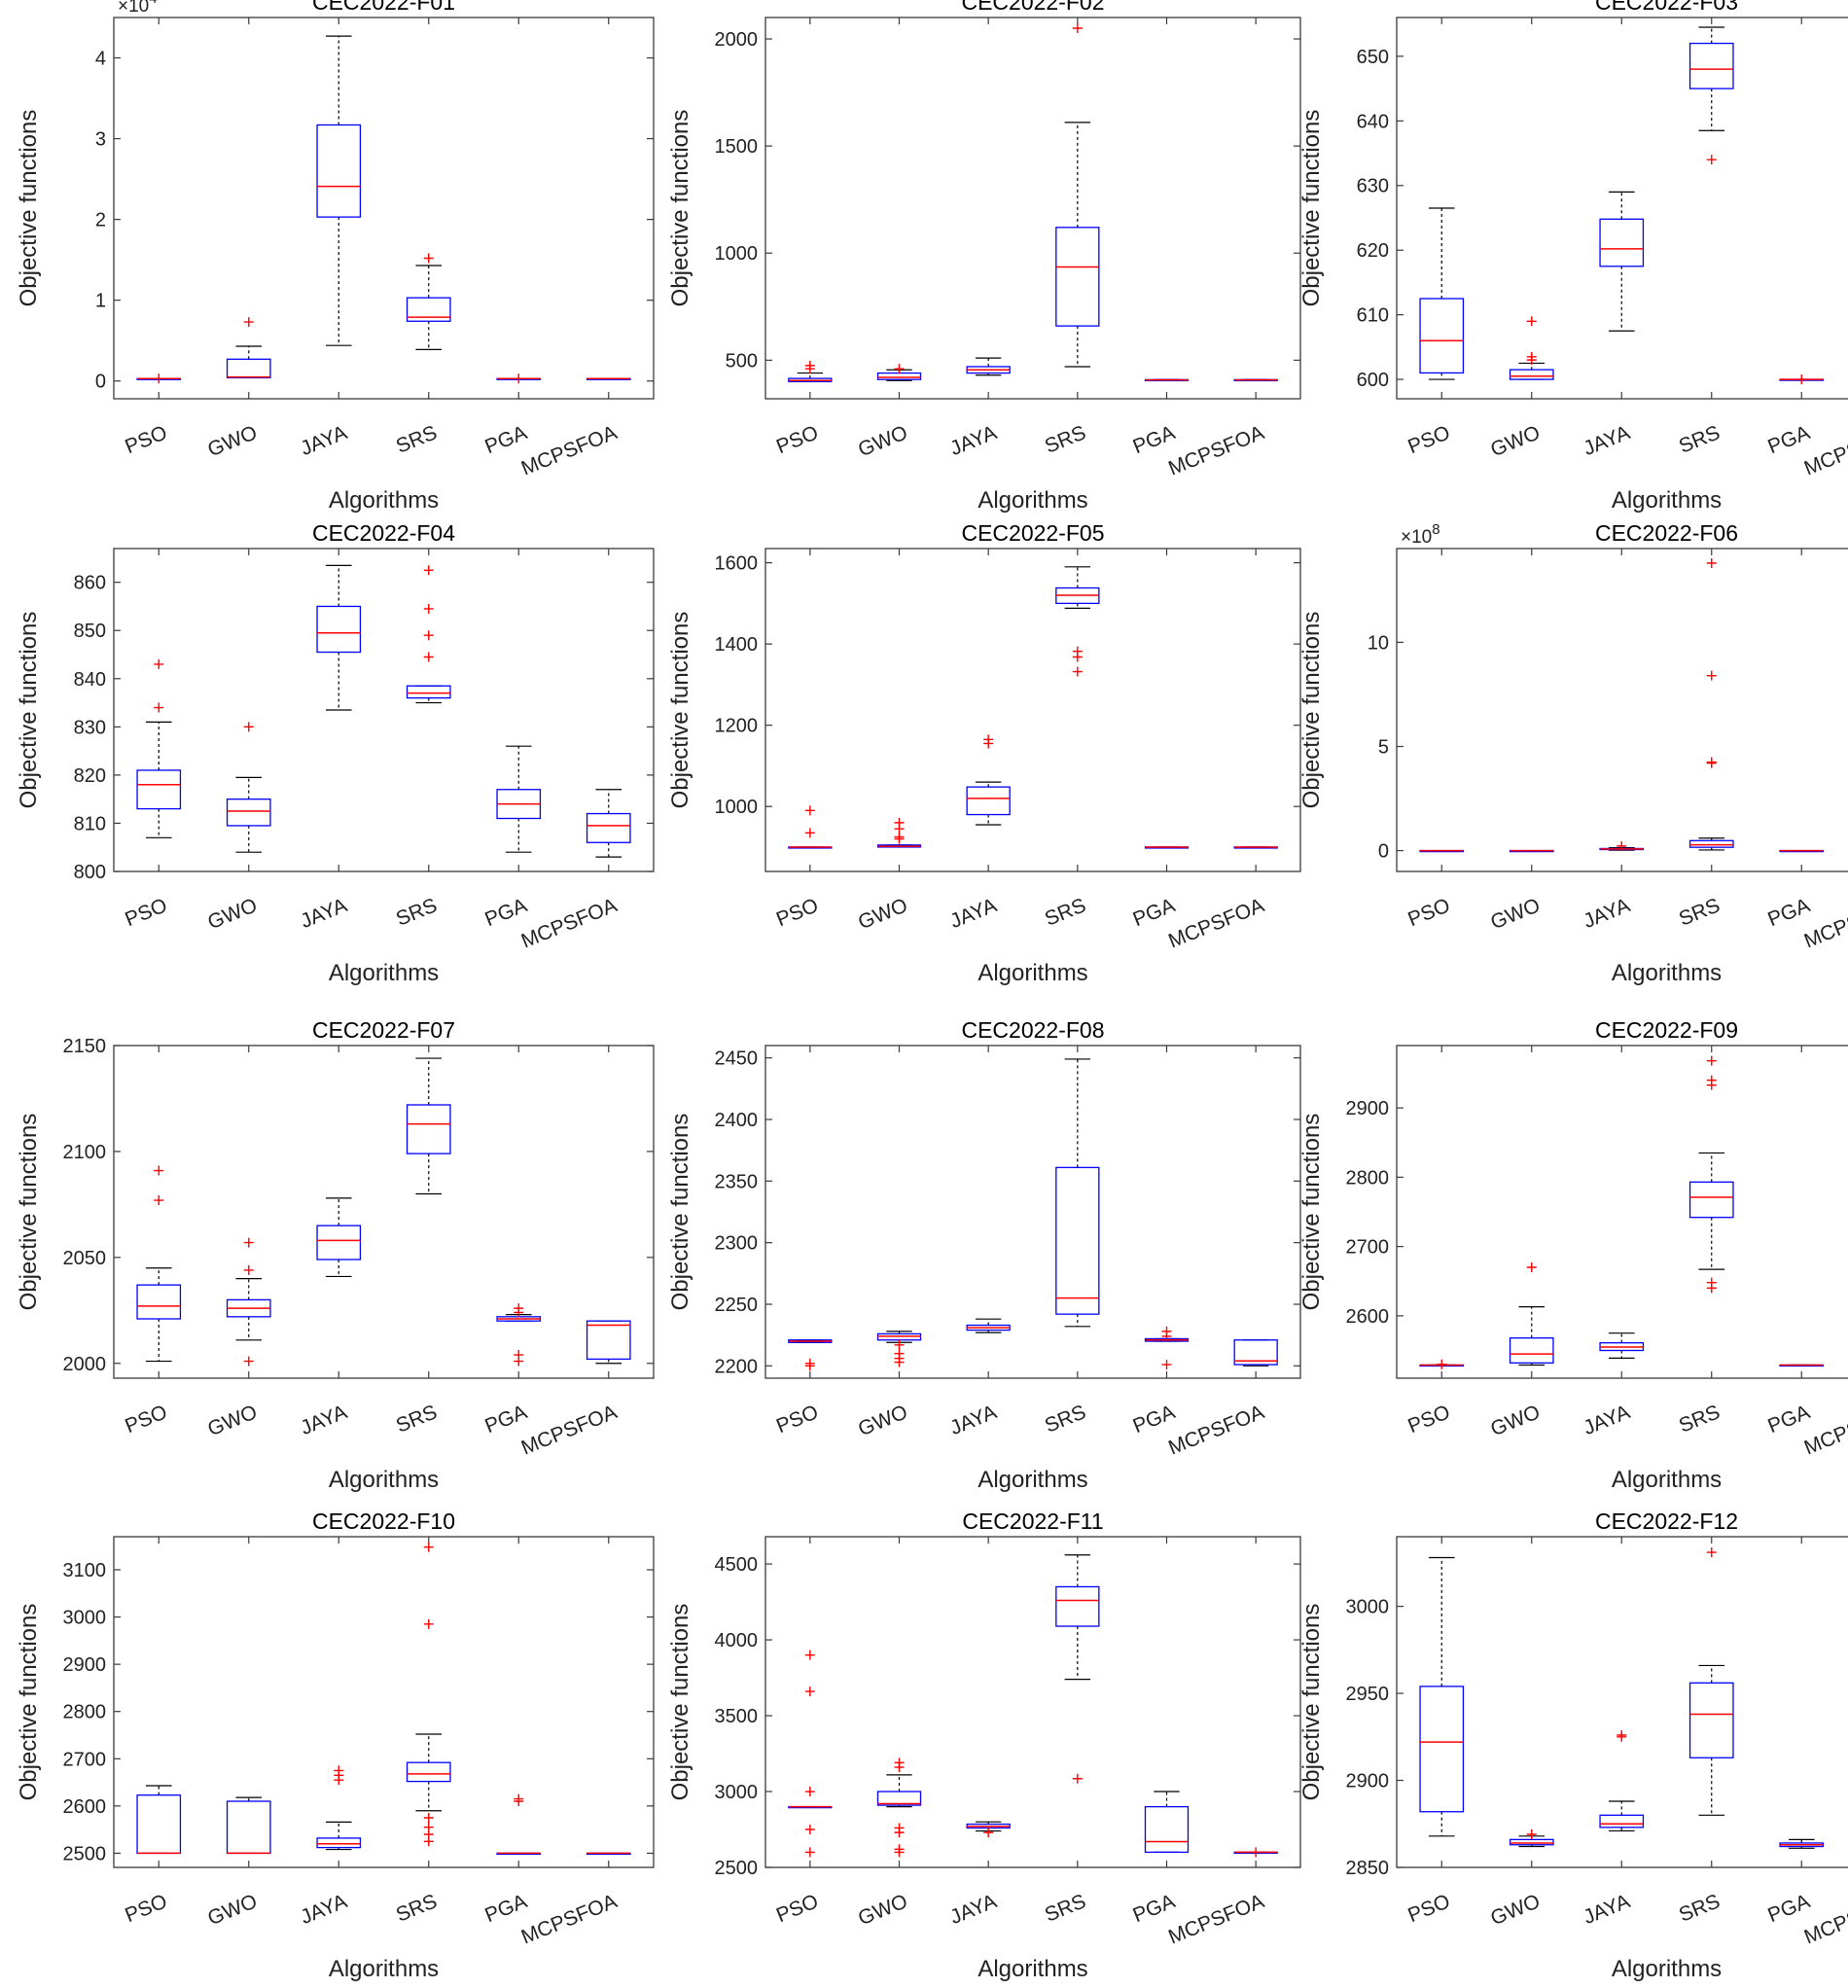  Describe the element at coordinates (1667, 7) in the screenshot. I see `subplot-title: CEC2022-F03` at that location.